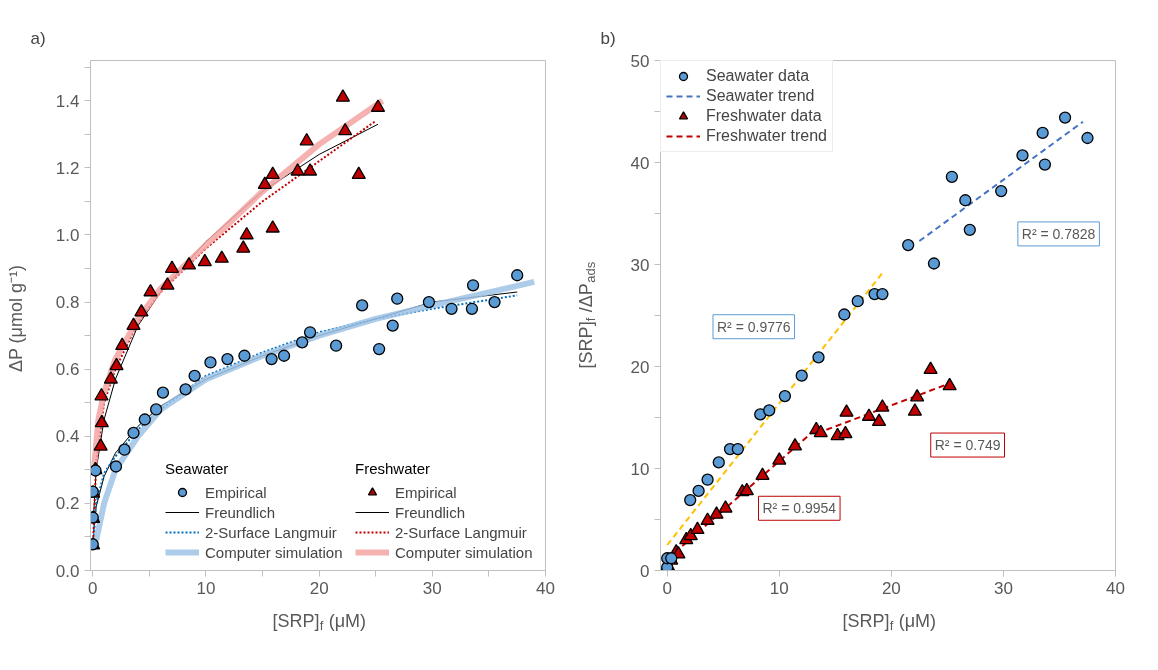 The image size is (1158, 670). I want to click on y-tick-label: 0.6, so click(67, 370).